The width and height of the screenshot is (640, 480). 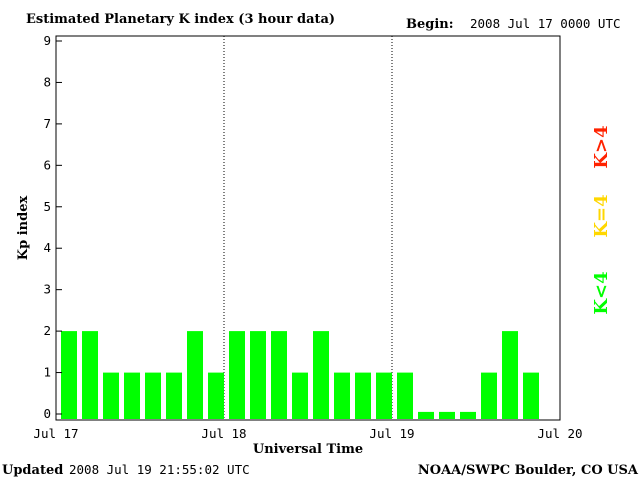 I want to click on x-tick-label: Jul 19, so click(x=391, y=433).